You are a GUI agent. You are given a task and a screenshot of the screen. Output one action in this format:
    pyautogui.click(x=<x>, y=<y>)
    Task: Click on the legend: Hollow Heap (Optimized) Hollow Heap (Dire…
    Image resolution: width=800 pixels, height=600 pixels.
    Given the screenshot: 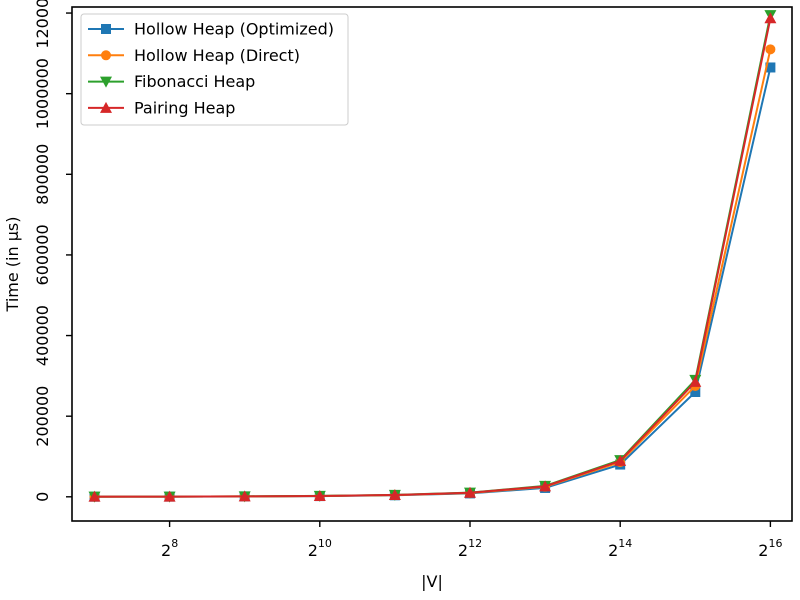 What is the action you would take?
    pyautogui.click(x=214, y=69)
    